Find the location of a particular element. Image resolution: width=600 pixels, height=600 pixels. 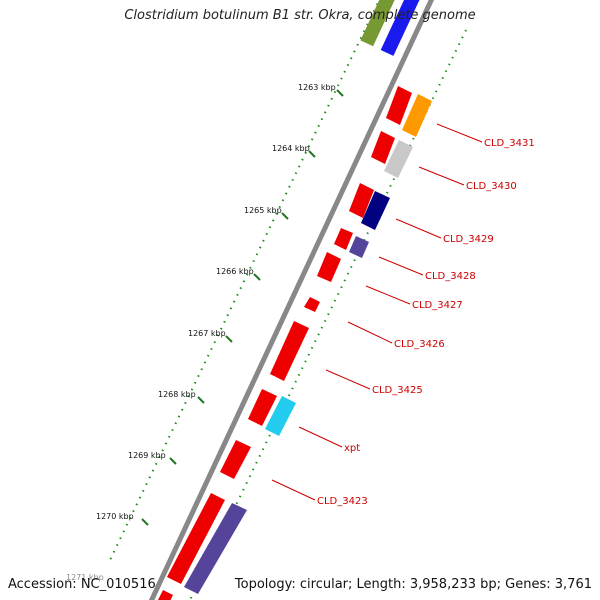

kbp-label: 1264 kbp is located at coordinates (291, 148).